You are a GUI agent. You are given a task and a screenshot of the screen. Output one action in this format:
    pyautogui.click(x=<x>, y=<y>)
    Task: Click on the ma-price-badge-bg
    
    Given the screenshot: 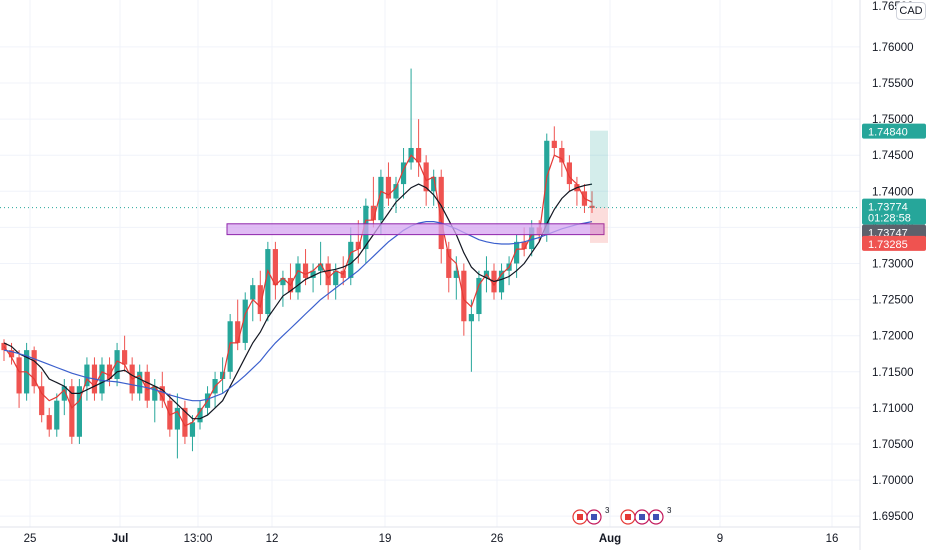 What is the action you would take?
    pyautogui.click(x=894, y=231)
    